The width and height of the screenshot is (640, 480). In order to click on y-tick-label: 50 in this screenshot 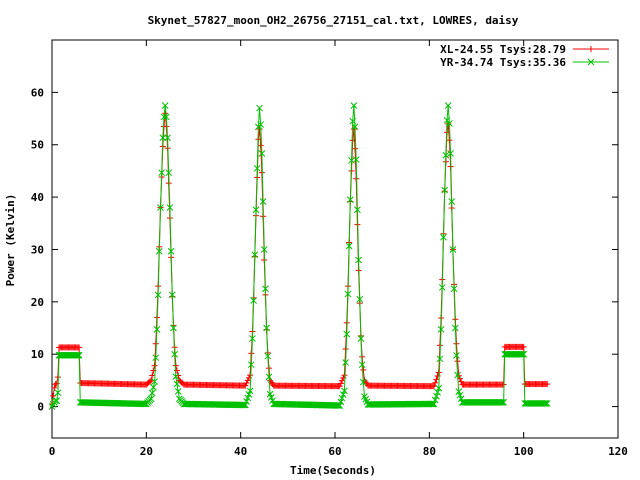, I will do `click(37, 145)`.